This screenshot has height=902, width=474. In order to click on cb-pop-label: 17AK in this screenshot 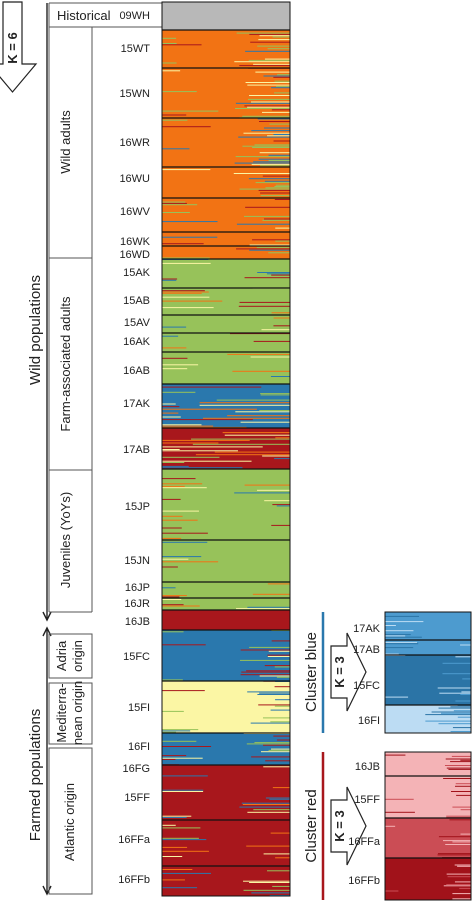, I will do `click(367, 629)`.